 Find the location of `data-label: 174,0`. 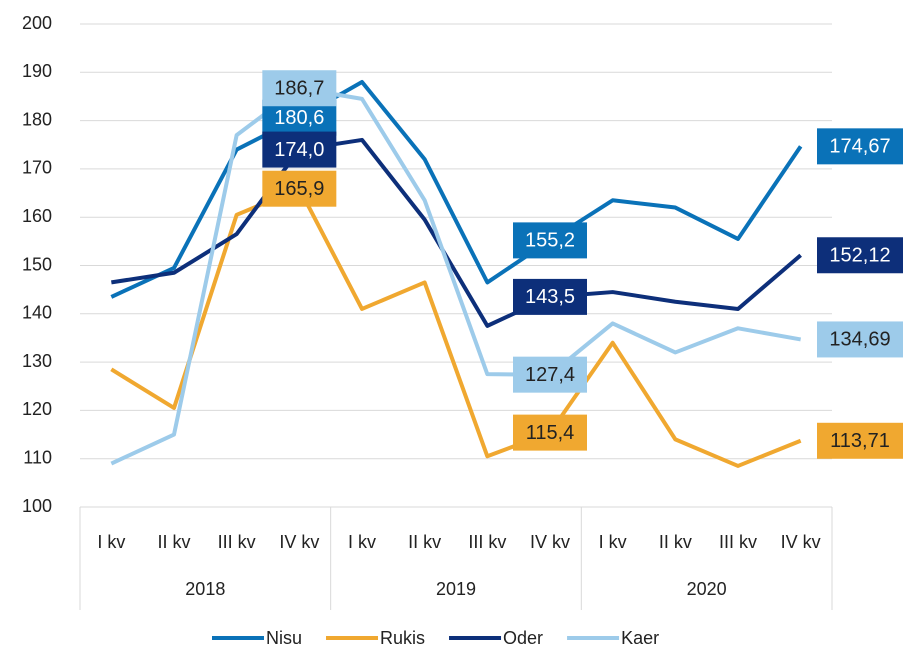

data-label: 174,0 is located at coordinates (299, 150).